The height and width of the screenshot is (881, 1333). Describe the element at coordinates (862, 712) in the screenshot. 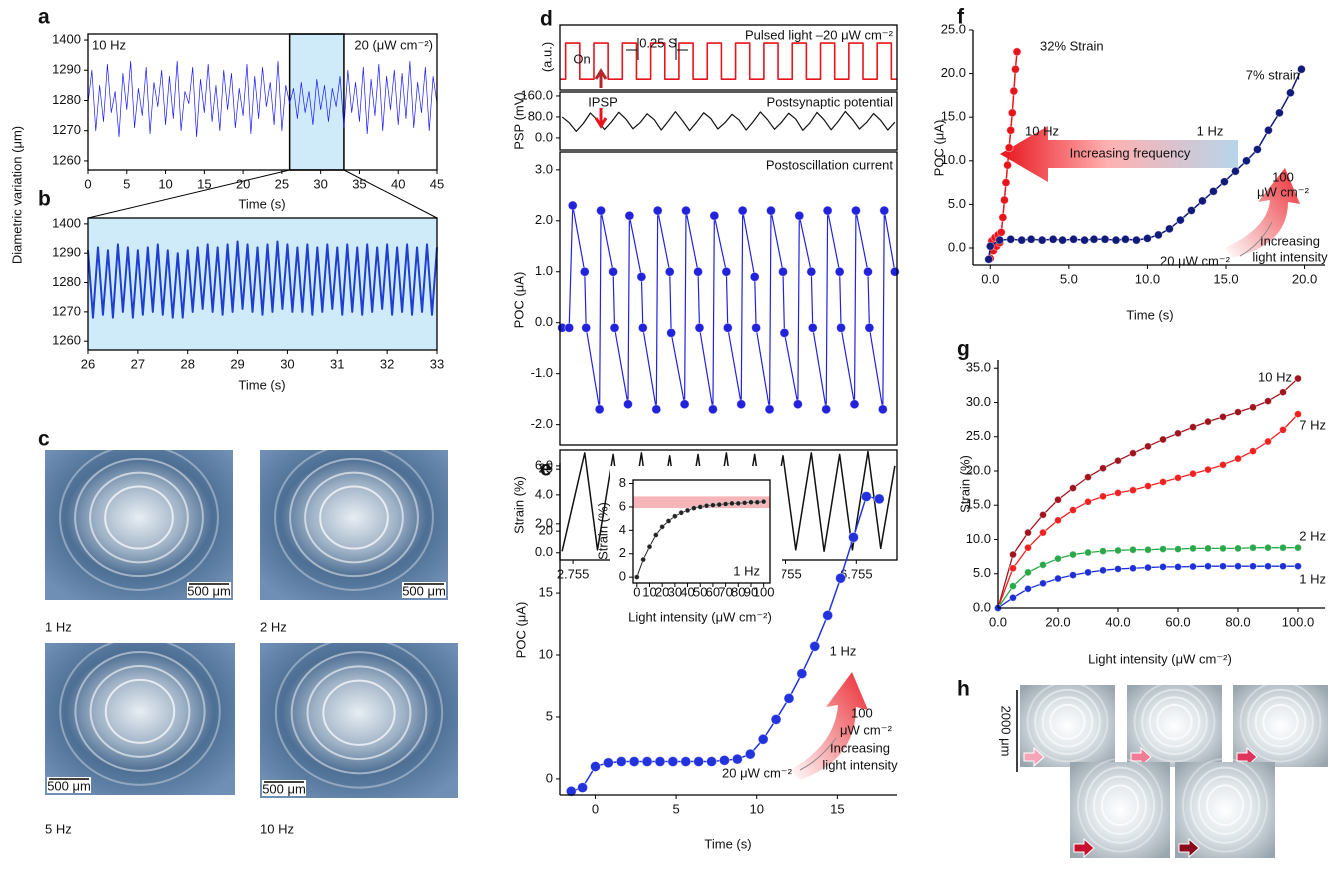

I see `annotation: 100` at that location.